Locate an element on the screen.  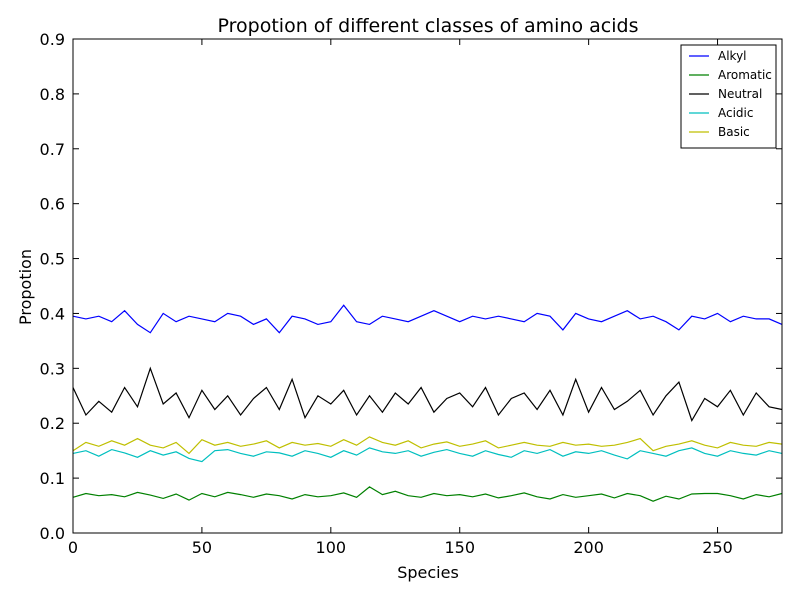
legend-box is located at coordinates (728, 96).